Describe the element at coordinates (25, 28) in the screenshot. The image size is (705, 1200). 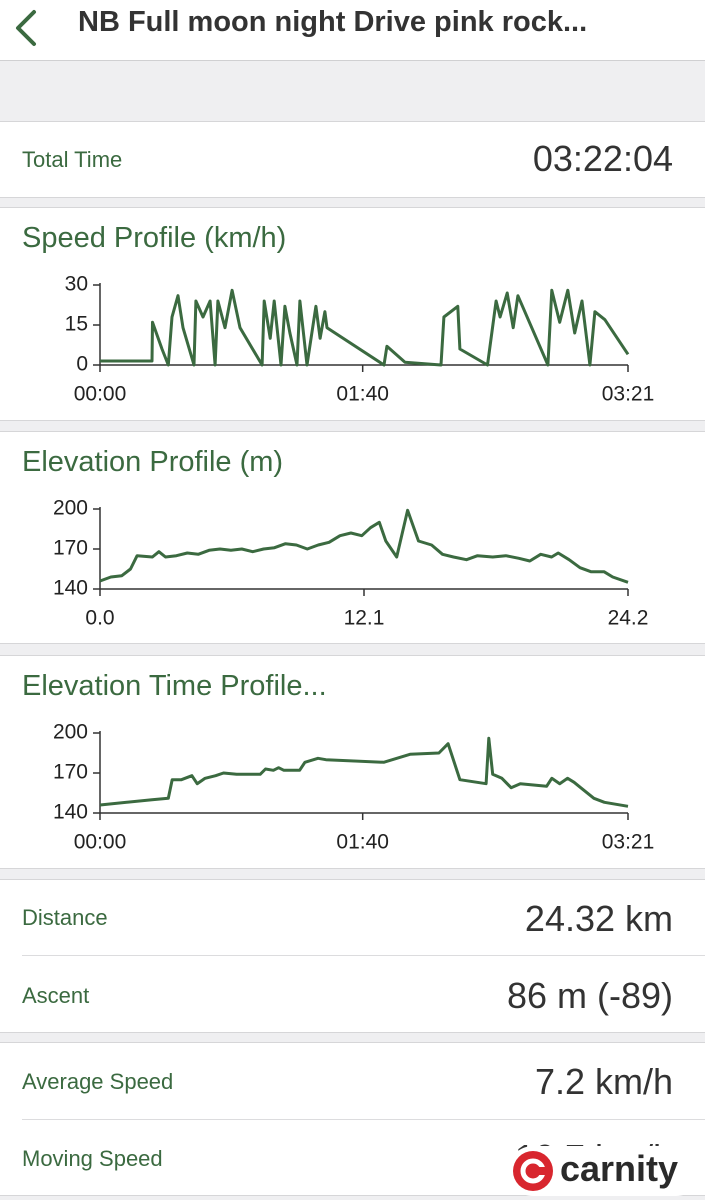
I see `back-button` at that location.